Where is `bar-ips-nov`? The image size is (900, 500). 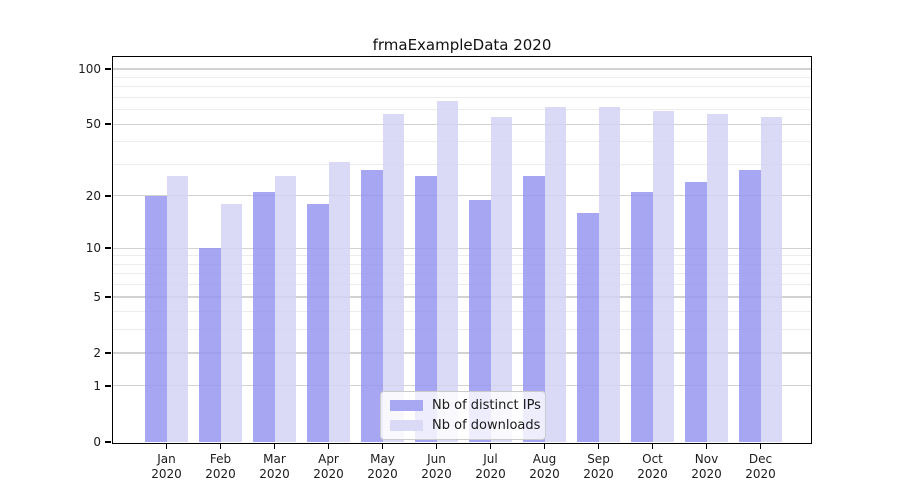
bar-ips-nov is located at coordinates (696, 311).